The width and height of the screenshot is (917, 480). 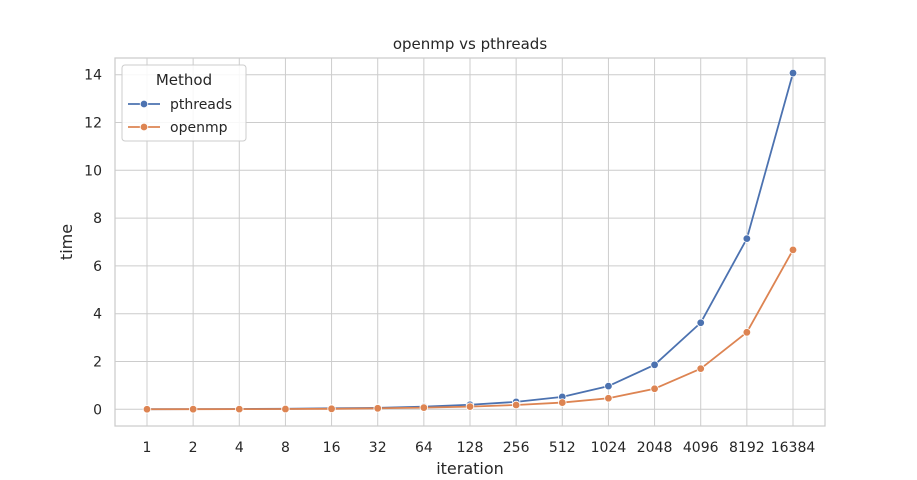 I want to click on x-tick-label: 8, so click(x=285, y=448).